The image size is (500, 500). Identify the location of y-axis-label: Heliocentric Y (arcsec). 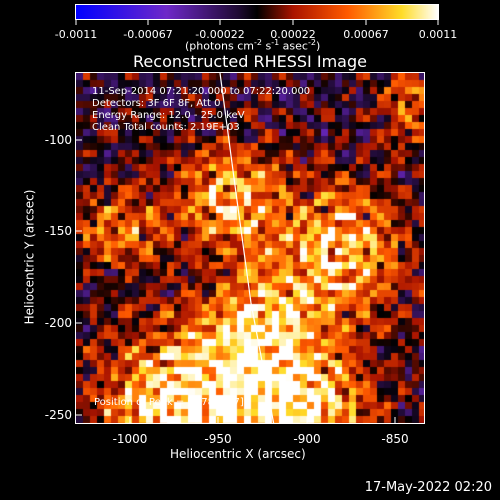
(29, 257).